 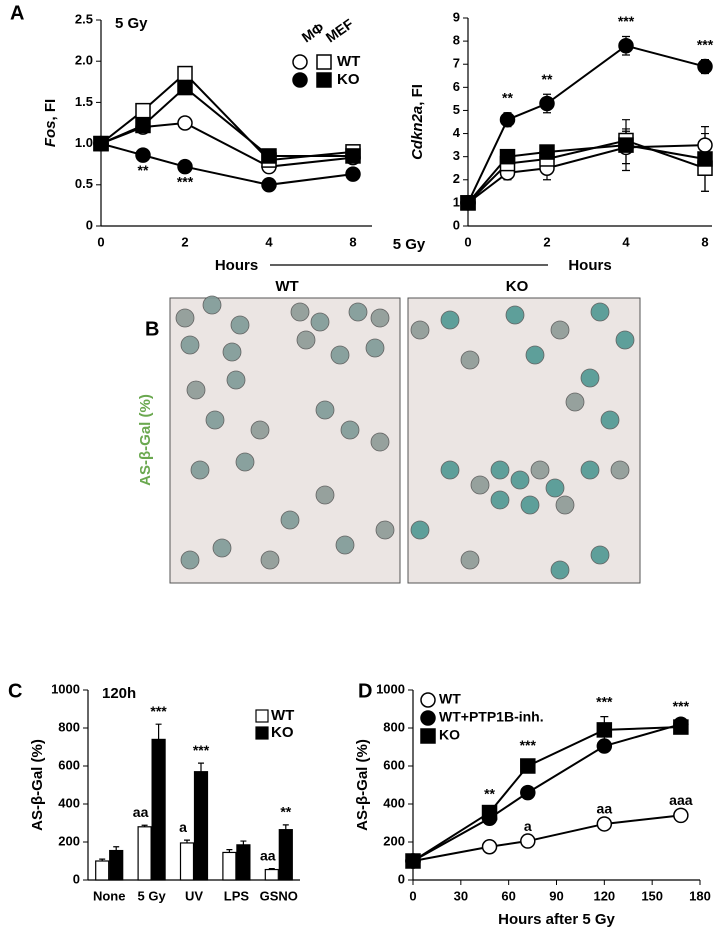 I want to click on x-axis-label: Hours, so click(x=236, y=265).